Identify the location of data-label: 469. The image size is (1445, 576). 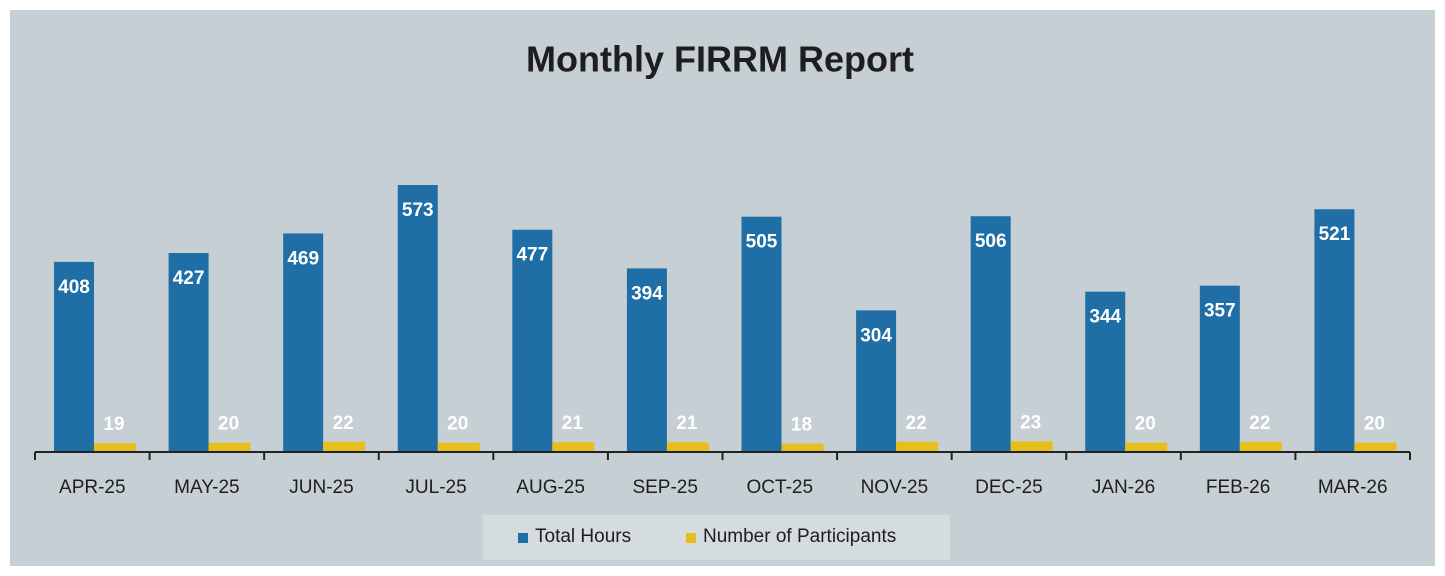
(303, 258).